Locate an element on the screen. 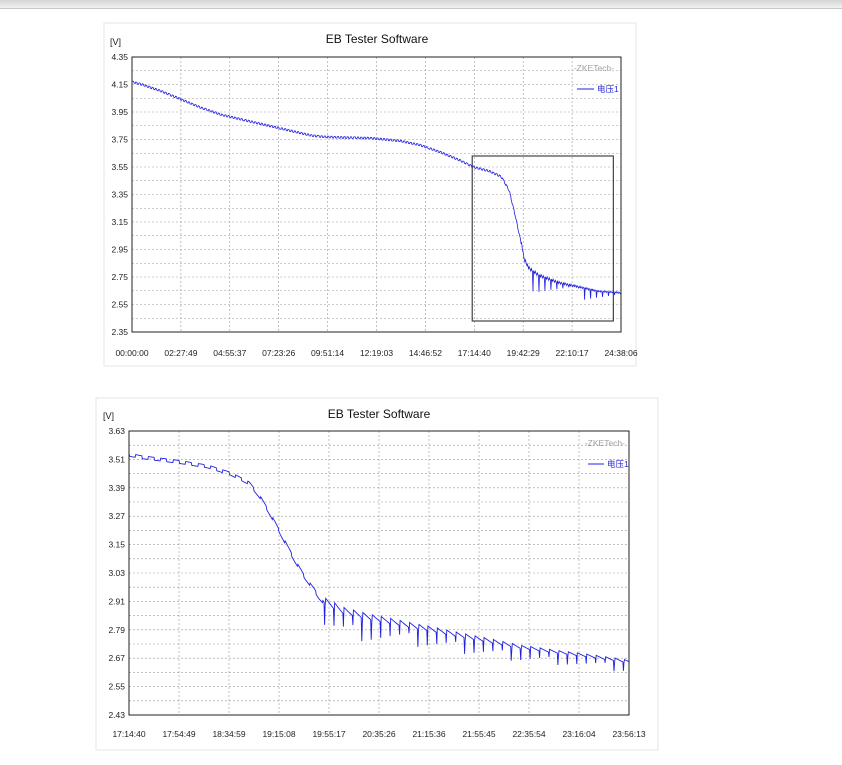 This screenshot has height=765, width=842. y-tick-label: 3.55 is located at coordinates (119, 167).